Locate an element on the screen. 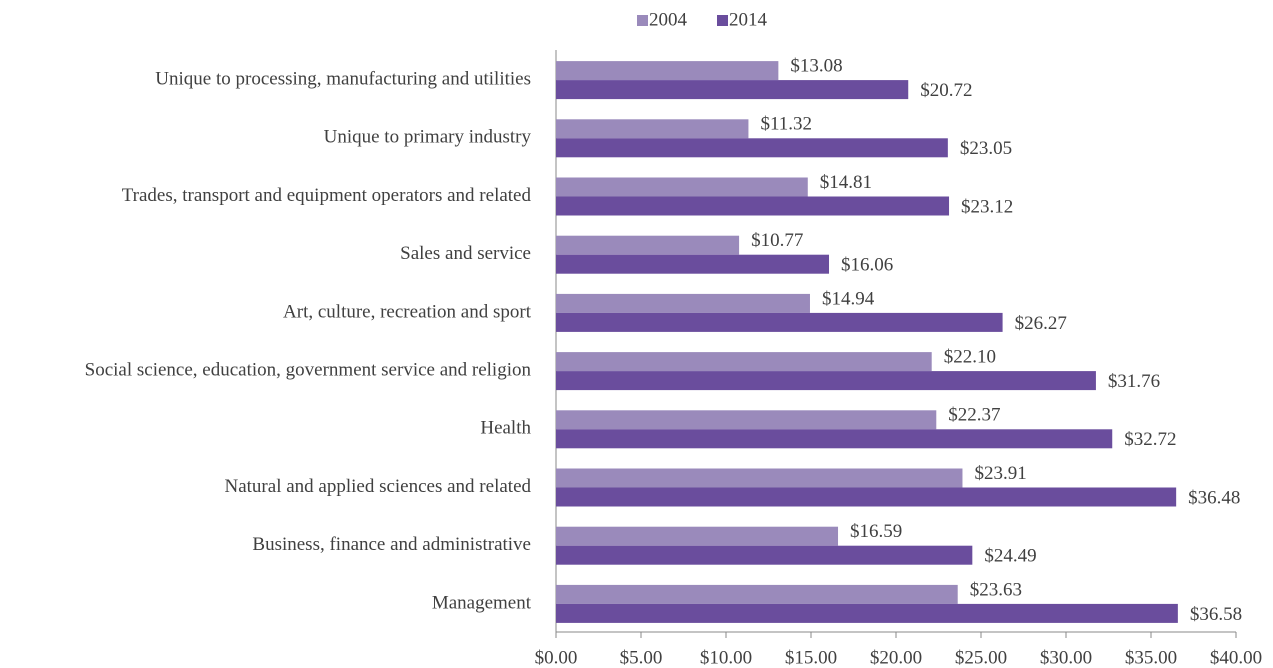 The image size is (1273, 668). data-label: $22.10 is located at coordinates (970, 356).